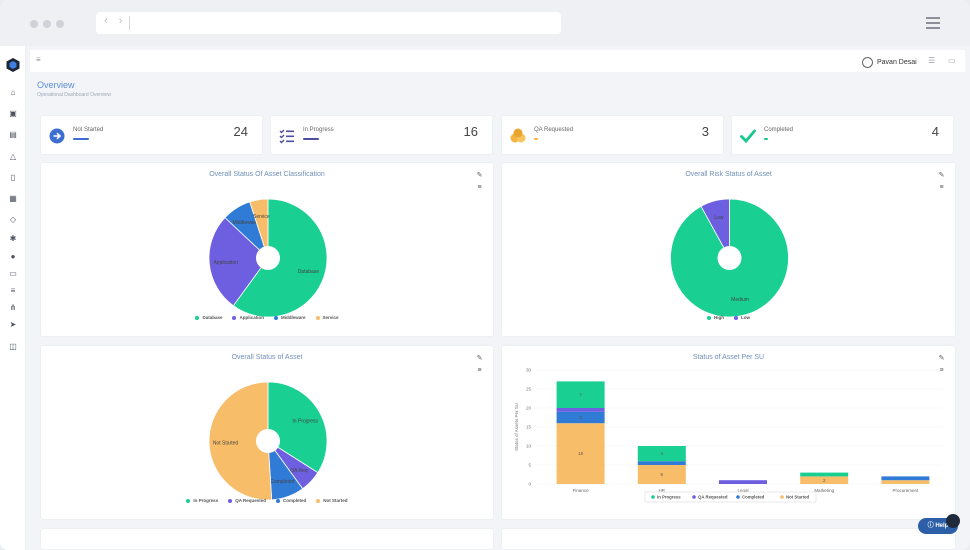  What do you see at coordinates (470, 131) in the screenshot?
I see `stat-value: 16` at bounding box center [470, 131].